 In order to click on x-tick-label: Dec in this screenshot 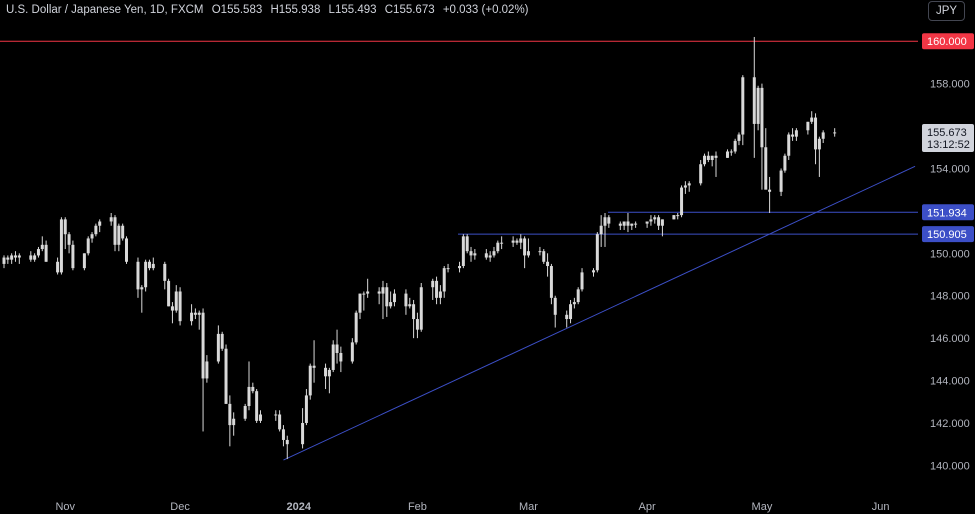, I will do `click(180, 507)`.